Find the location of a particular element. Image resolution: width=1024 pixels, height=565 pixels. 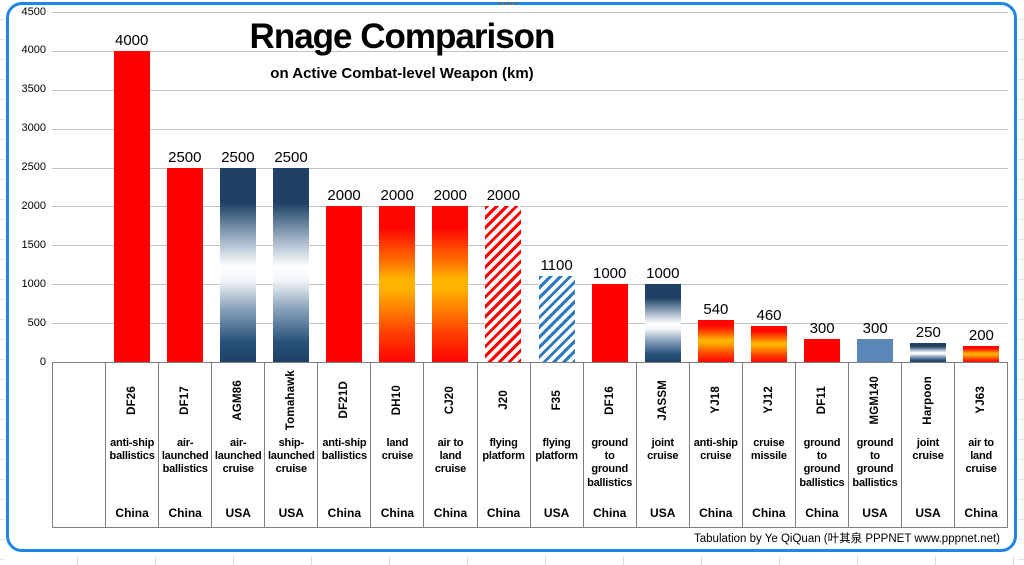

bar-value-label: 250 is located at coordinates (928, 332).